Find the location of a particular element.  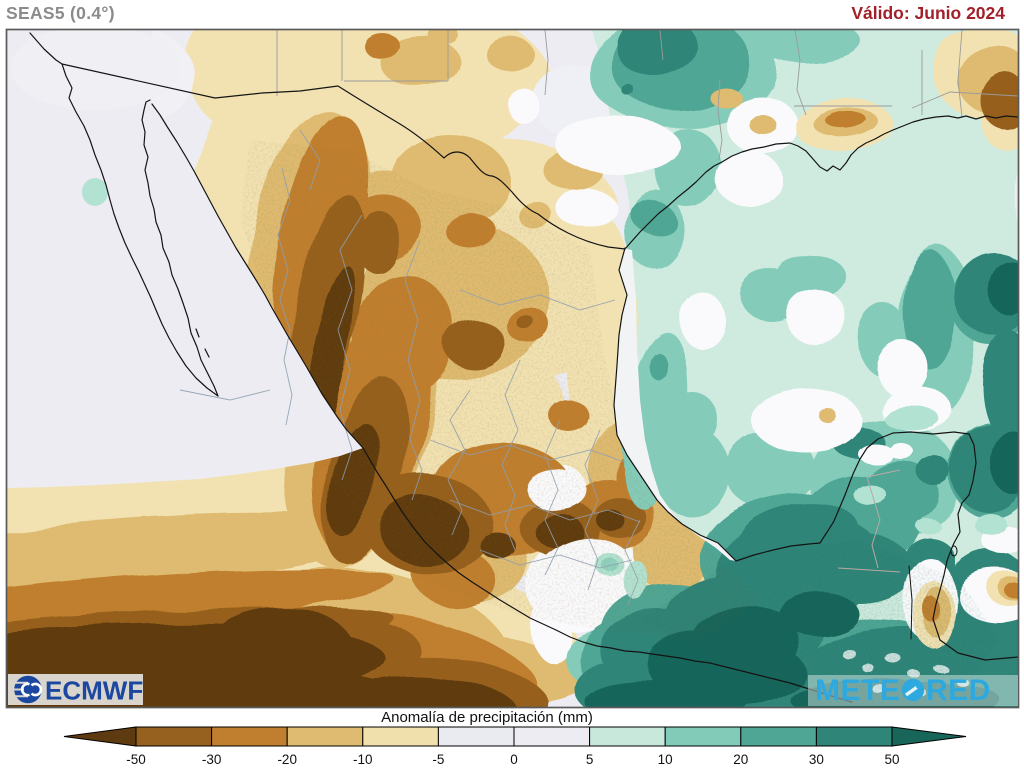

svg-text: 5 is located at coordinates (590, 759).